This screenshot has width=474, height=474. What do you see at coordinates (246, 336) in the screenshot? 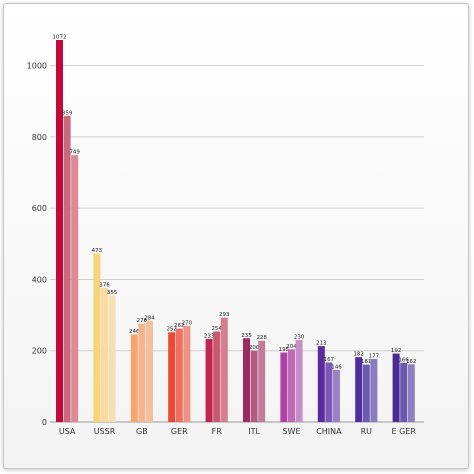
I see `data-label: 235` at bounding box center [246, 336].